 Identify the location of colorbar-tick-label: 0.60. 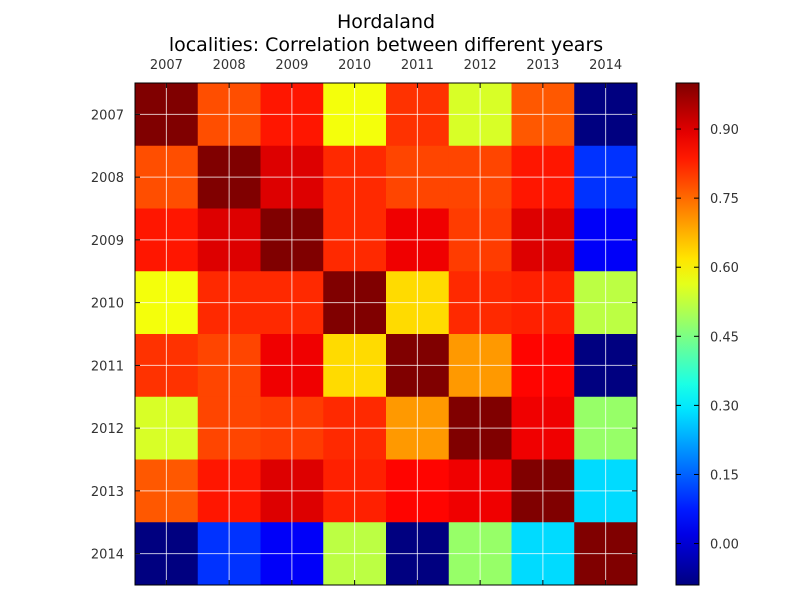
(724, 268).